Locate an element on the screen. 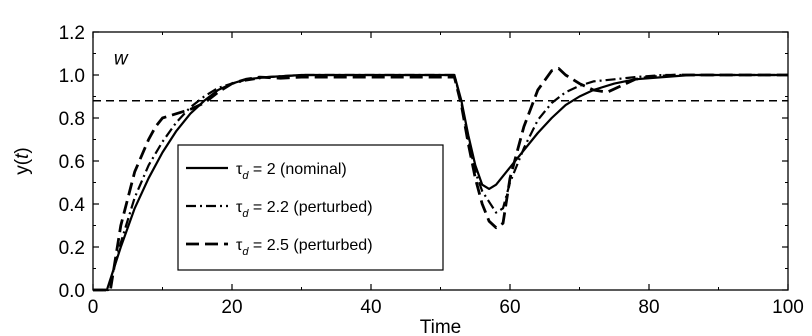  y-tick-label: 0.0 is located at coordinates (72, 291).